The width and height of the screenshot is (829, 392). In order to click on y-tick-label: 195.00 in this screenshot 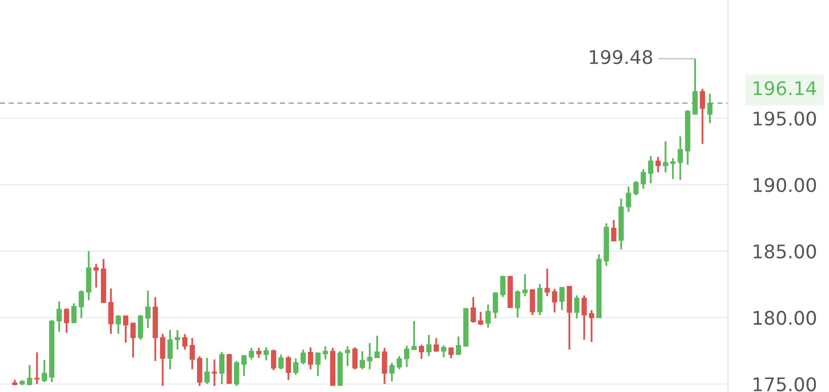, I will do `click(785, 118)`.